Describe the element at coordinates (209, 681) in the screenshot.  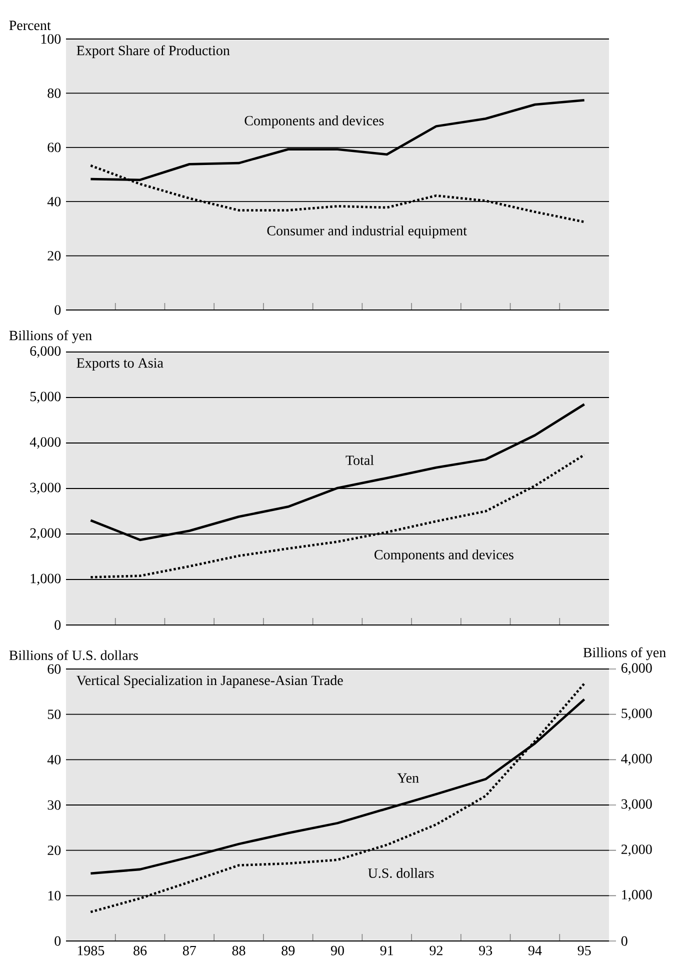
I see `chart-title: Vertical Specialization in Japanese-Asian Trade` at that location.